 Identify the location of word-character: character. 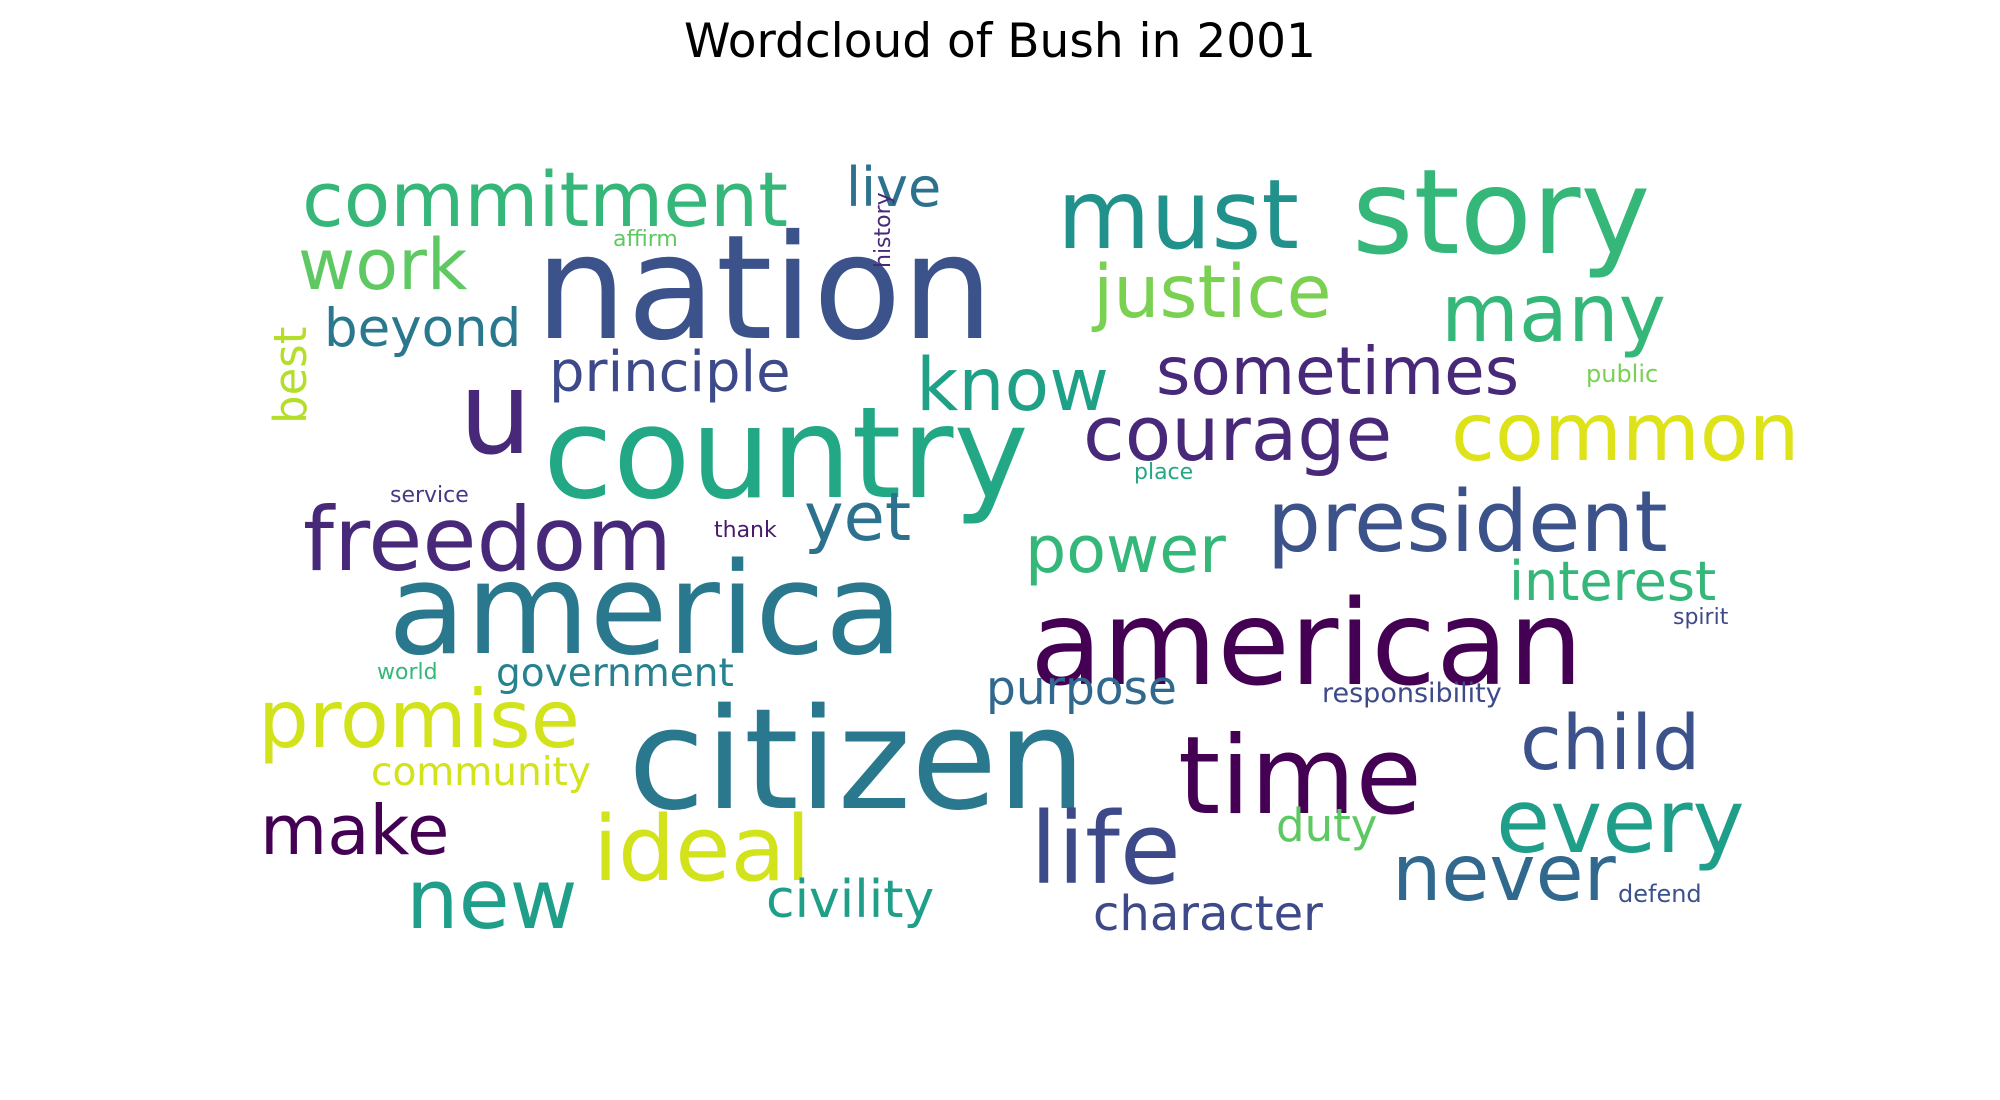
(1208, 914).